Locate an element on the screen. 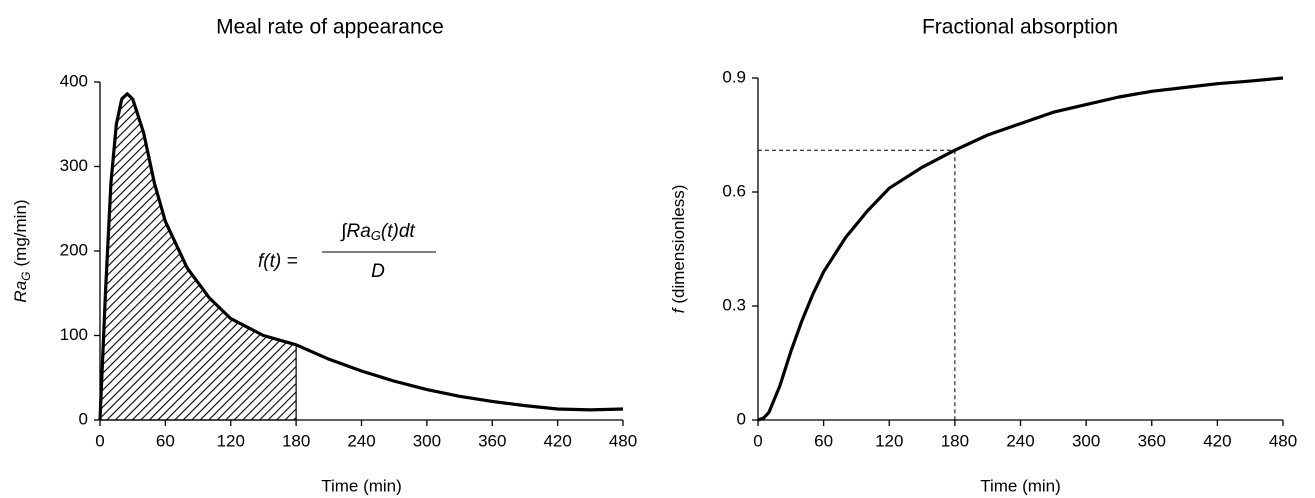 This screenshot has width=1315, height=498. equation-numerator-part: G is located at coordinates (376, 235).